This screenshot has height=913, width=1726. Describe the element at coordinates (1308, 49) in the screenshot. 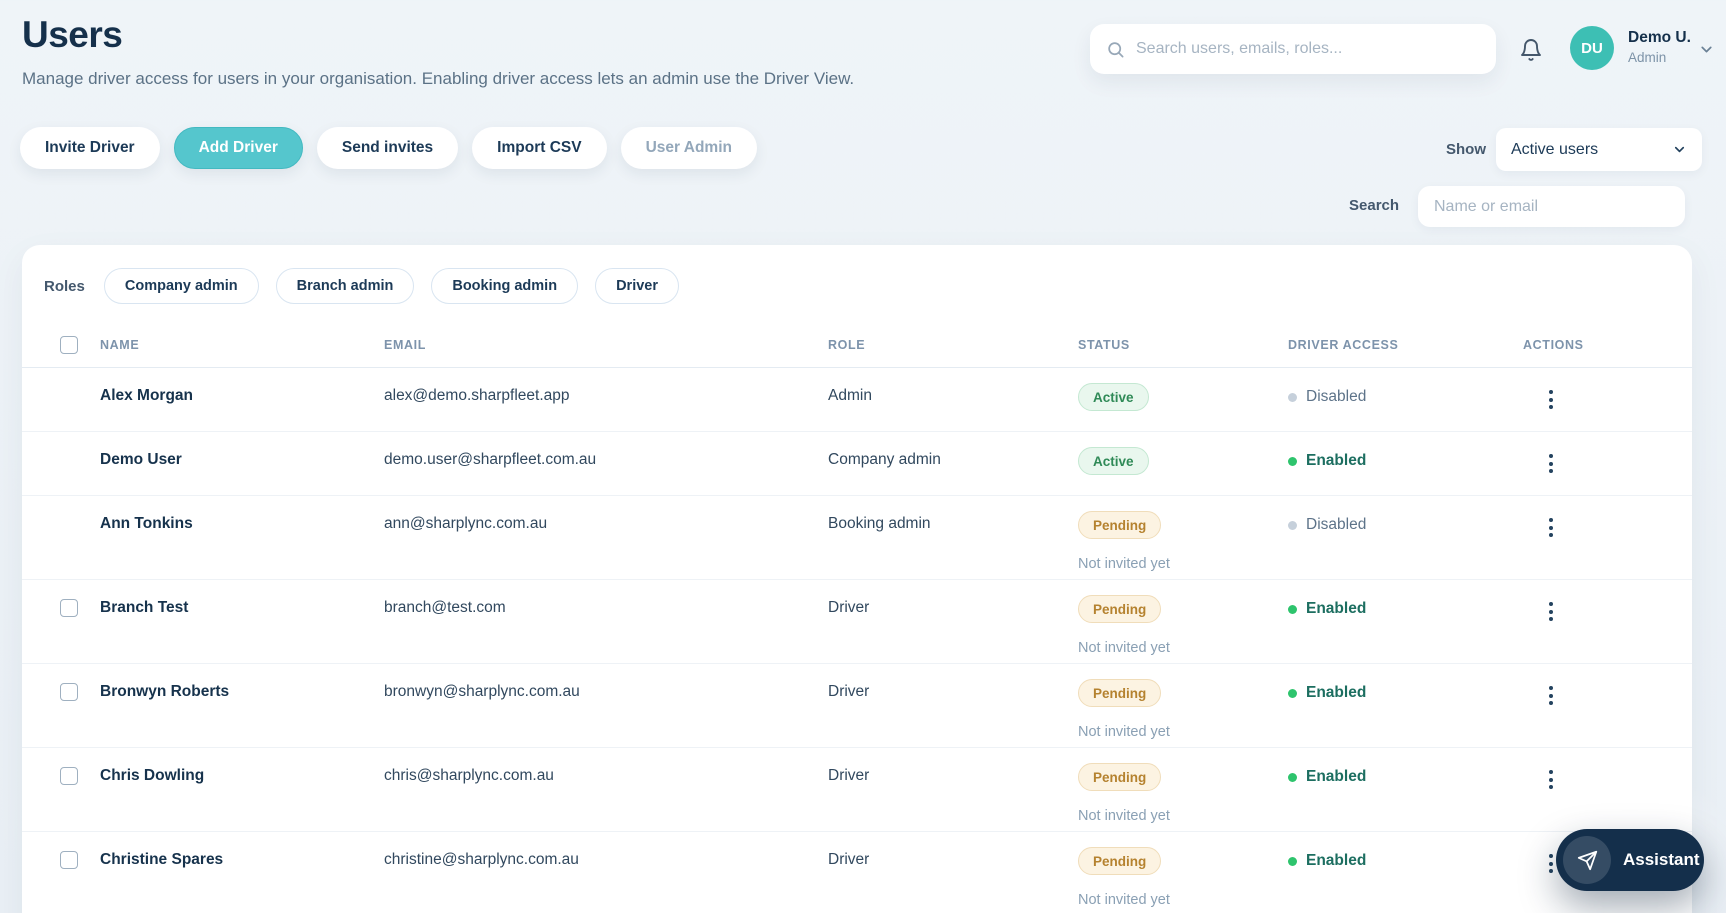

I see `global-search-input` at that location.